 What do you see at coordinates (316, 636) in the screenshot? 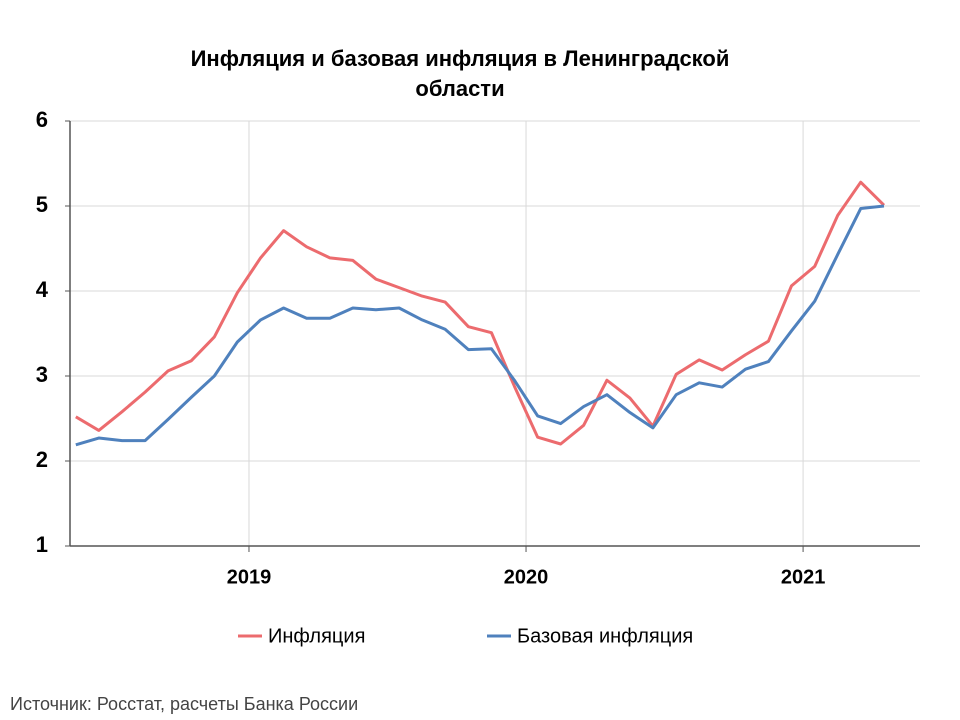
I see `legend-label: Инфляция` at bounding box center [316, 636].